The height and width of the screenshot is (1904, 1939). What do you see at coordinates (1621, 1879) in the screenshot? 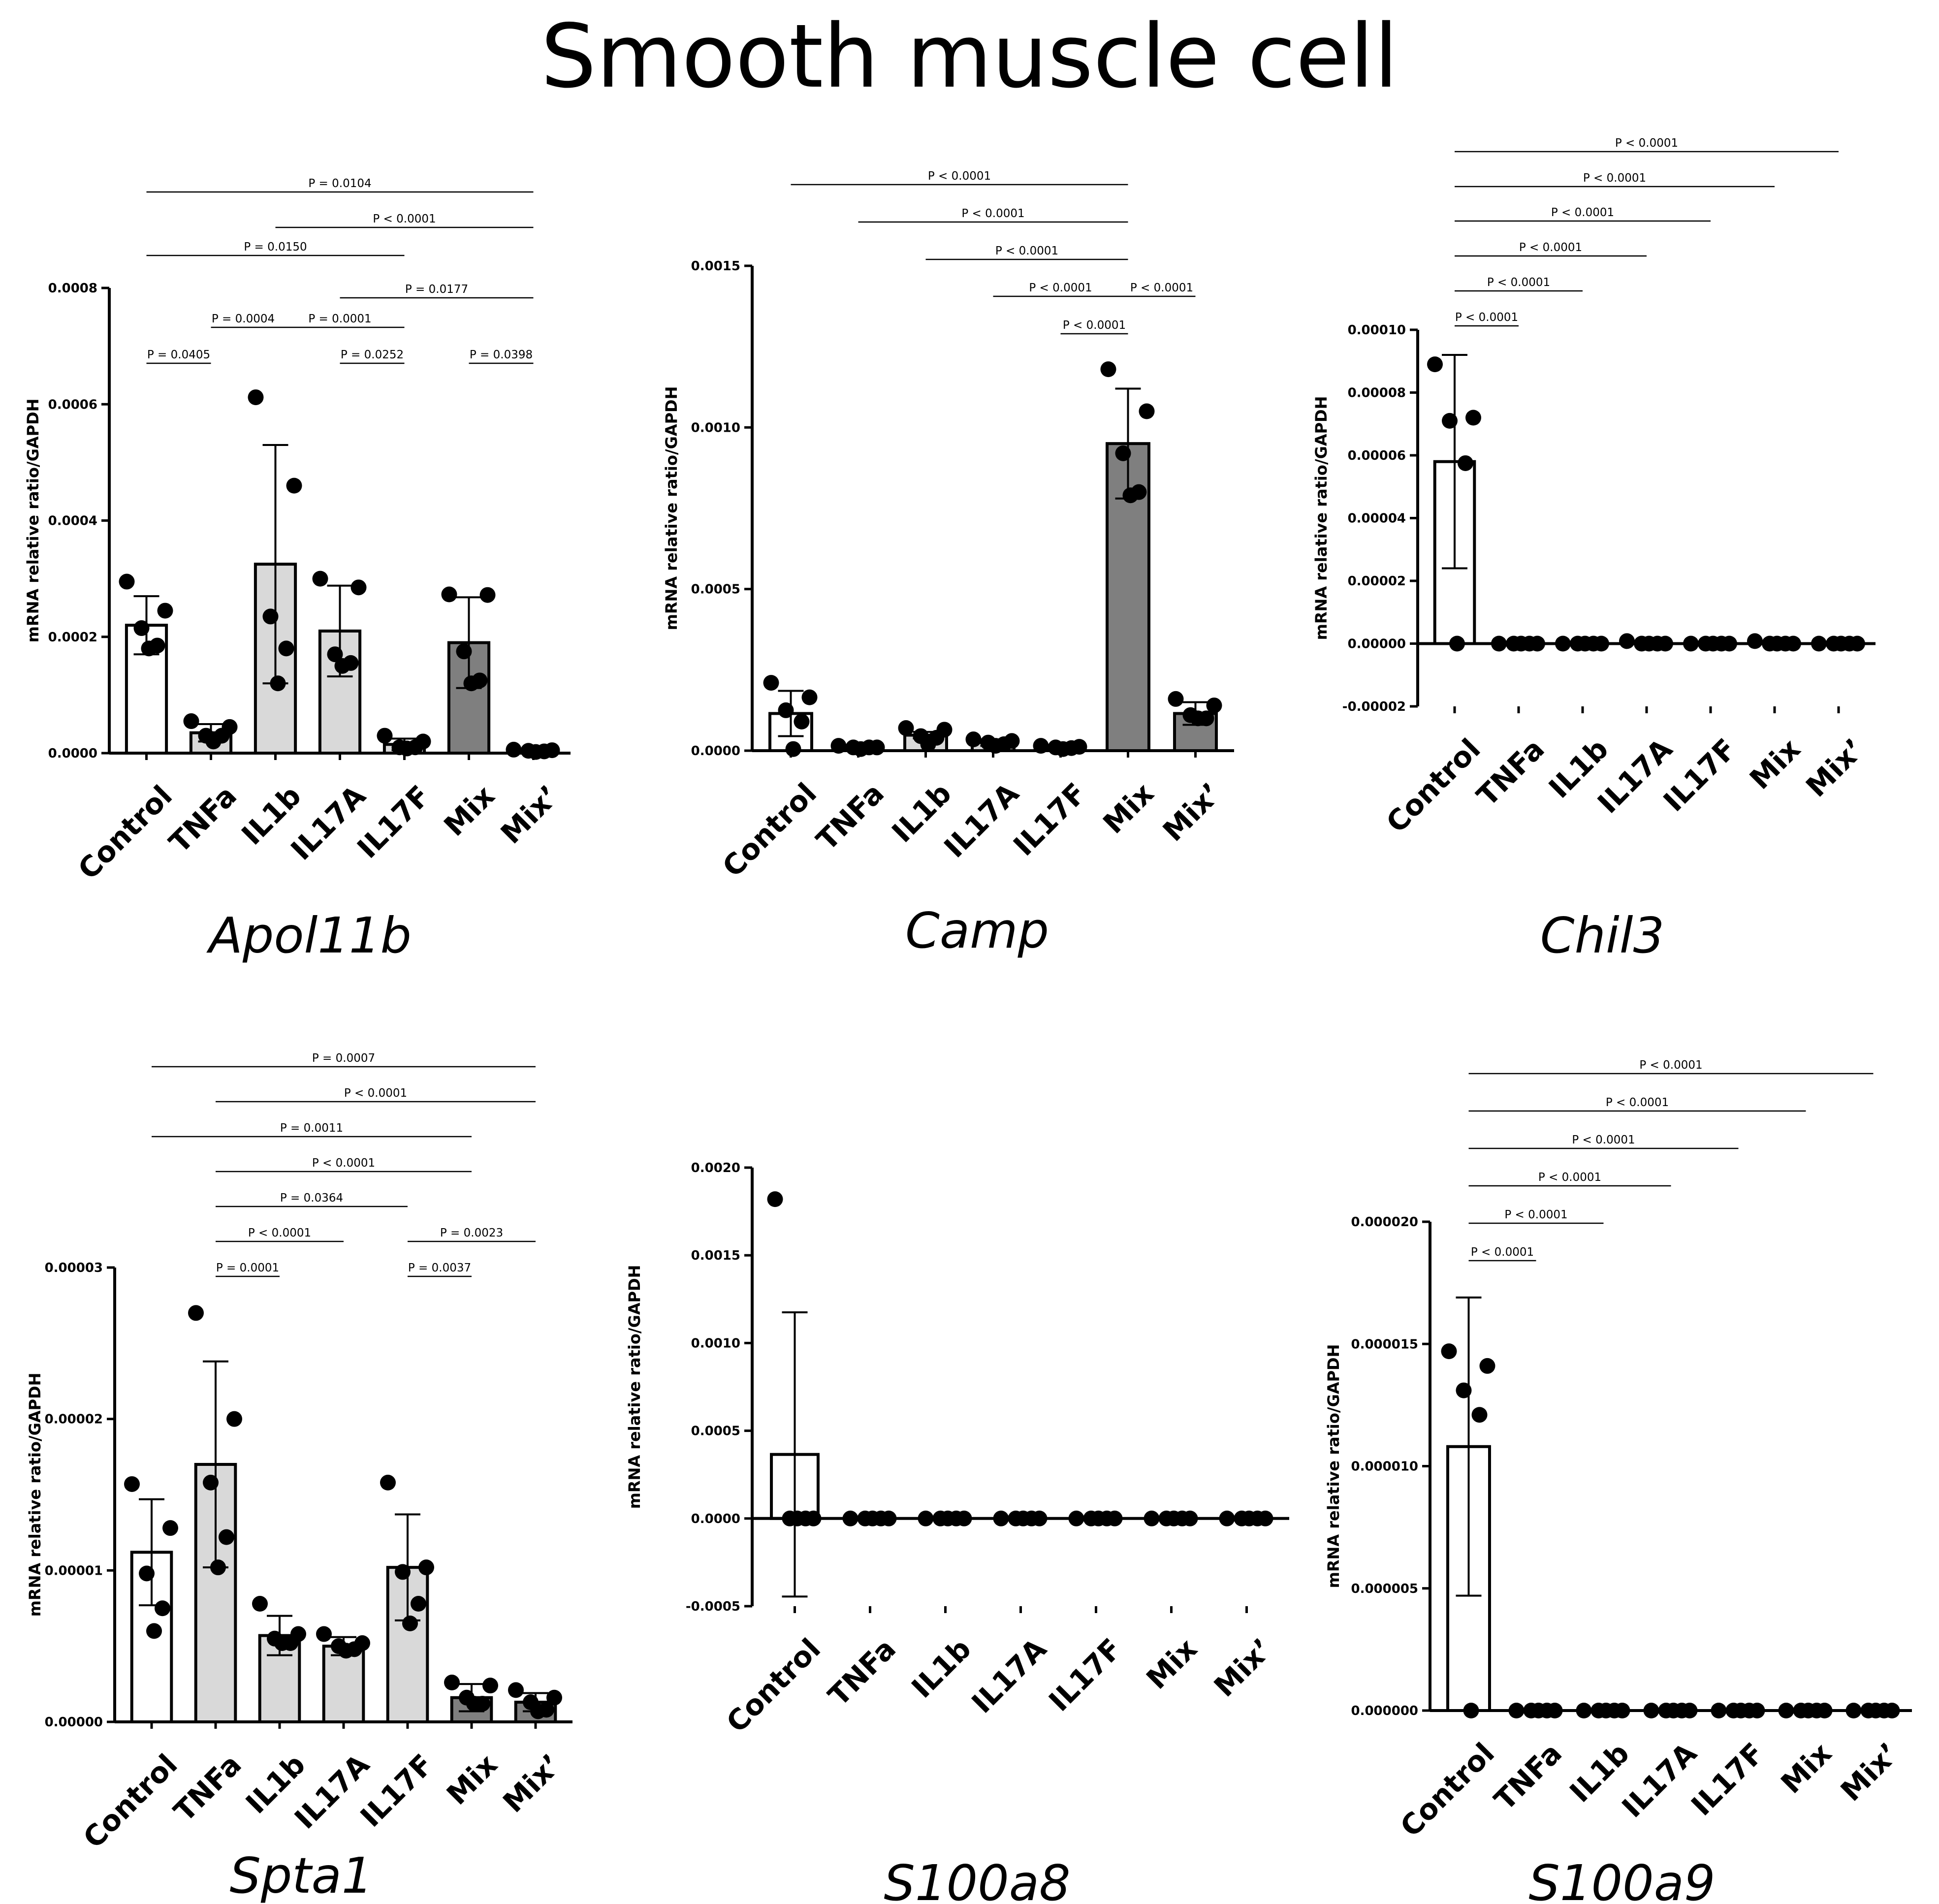
I see `gene-name: S100a9` at bounding box center [1621, 1879].